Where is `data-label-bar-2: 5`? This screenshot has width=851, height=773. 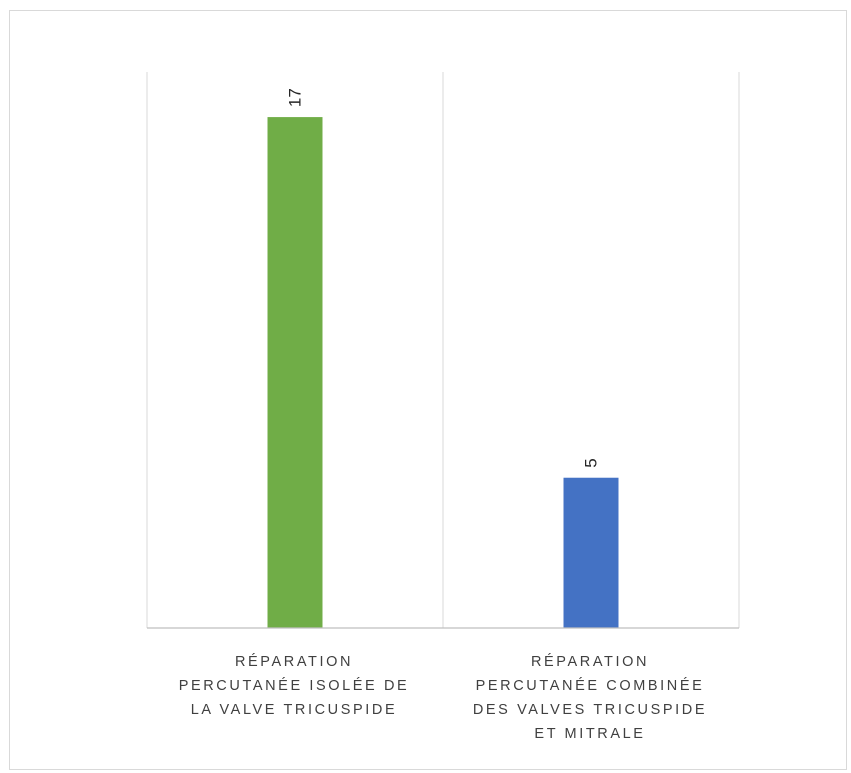
data-label-bar-2: 5 is located at coordinates (591, 462).